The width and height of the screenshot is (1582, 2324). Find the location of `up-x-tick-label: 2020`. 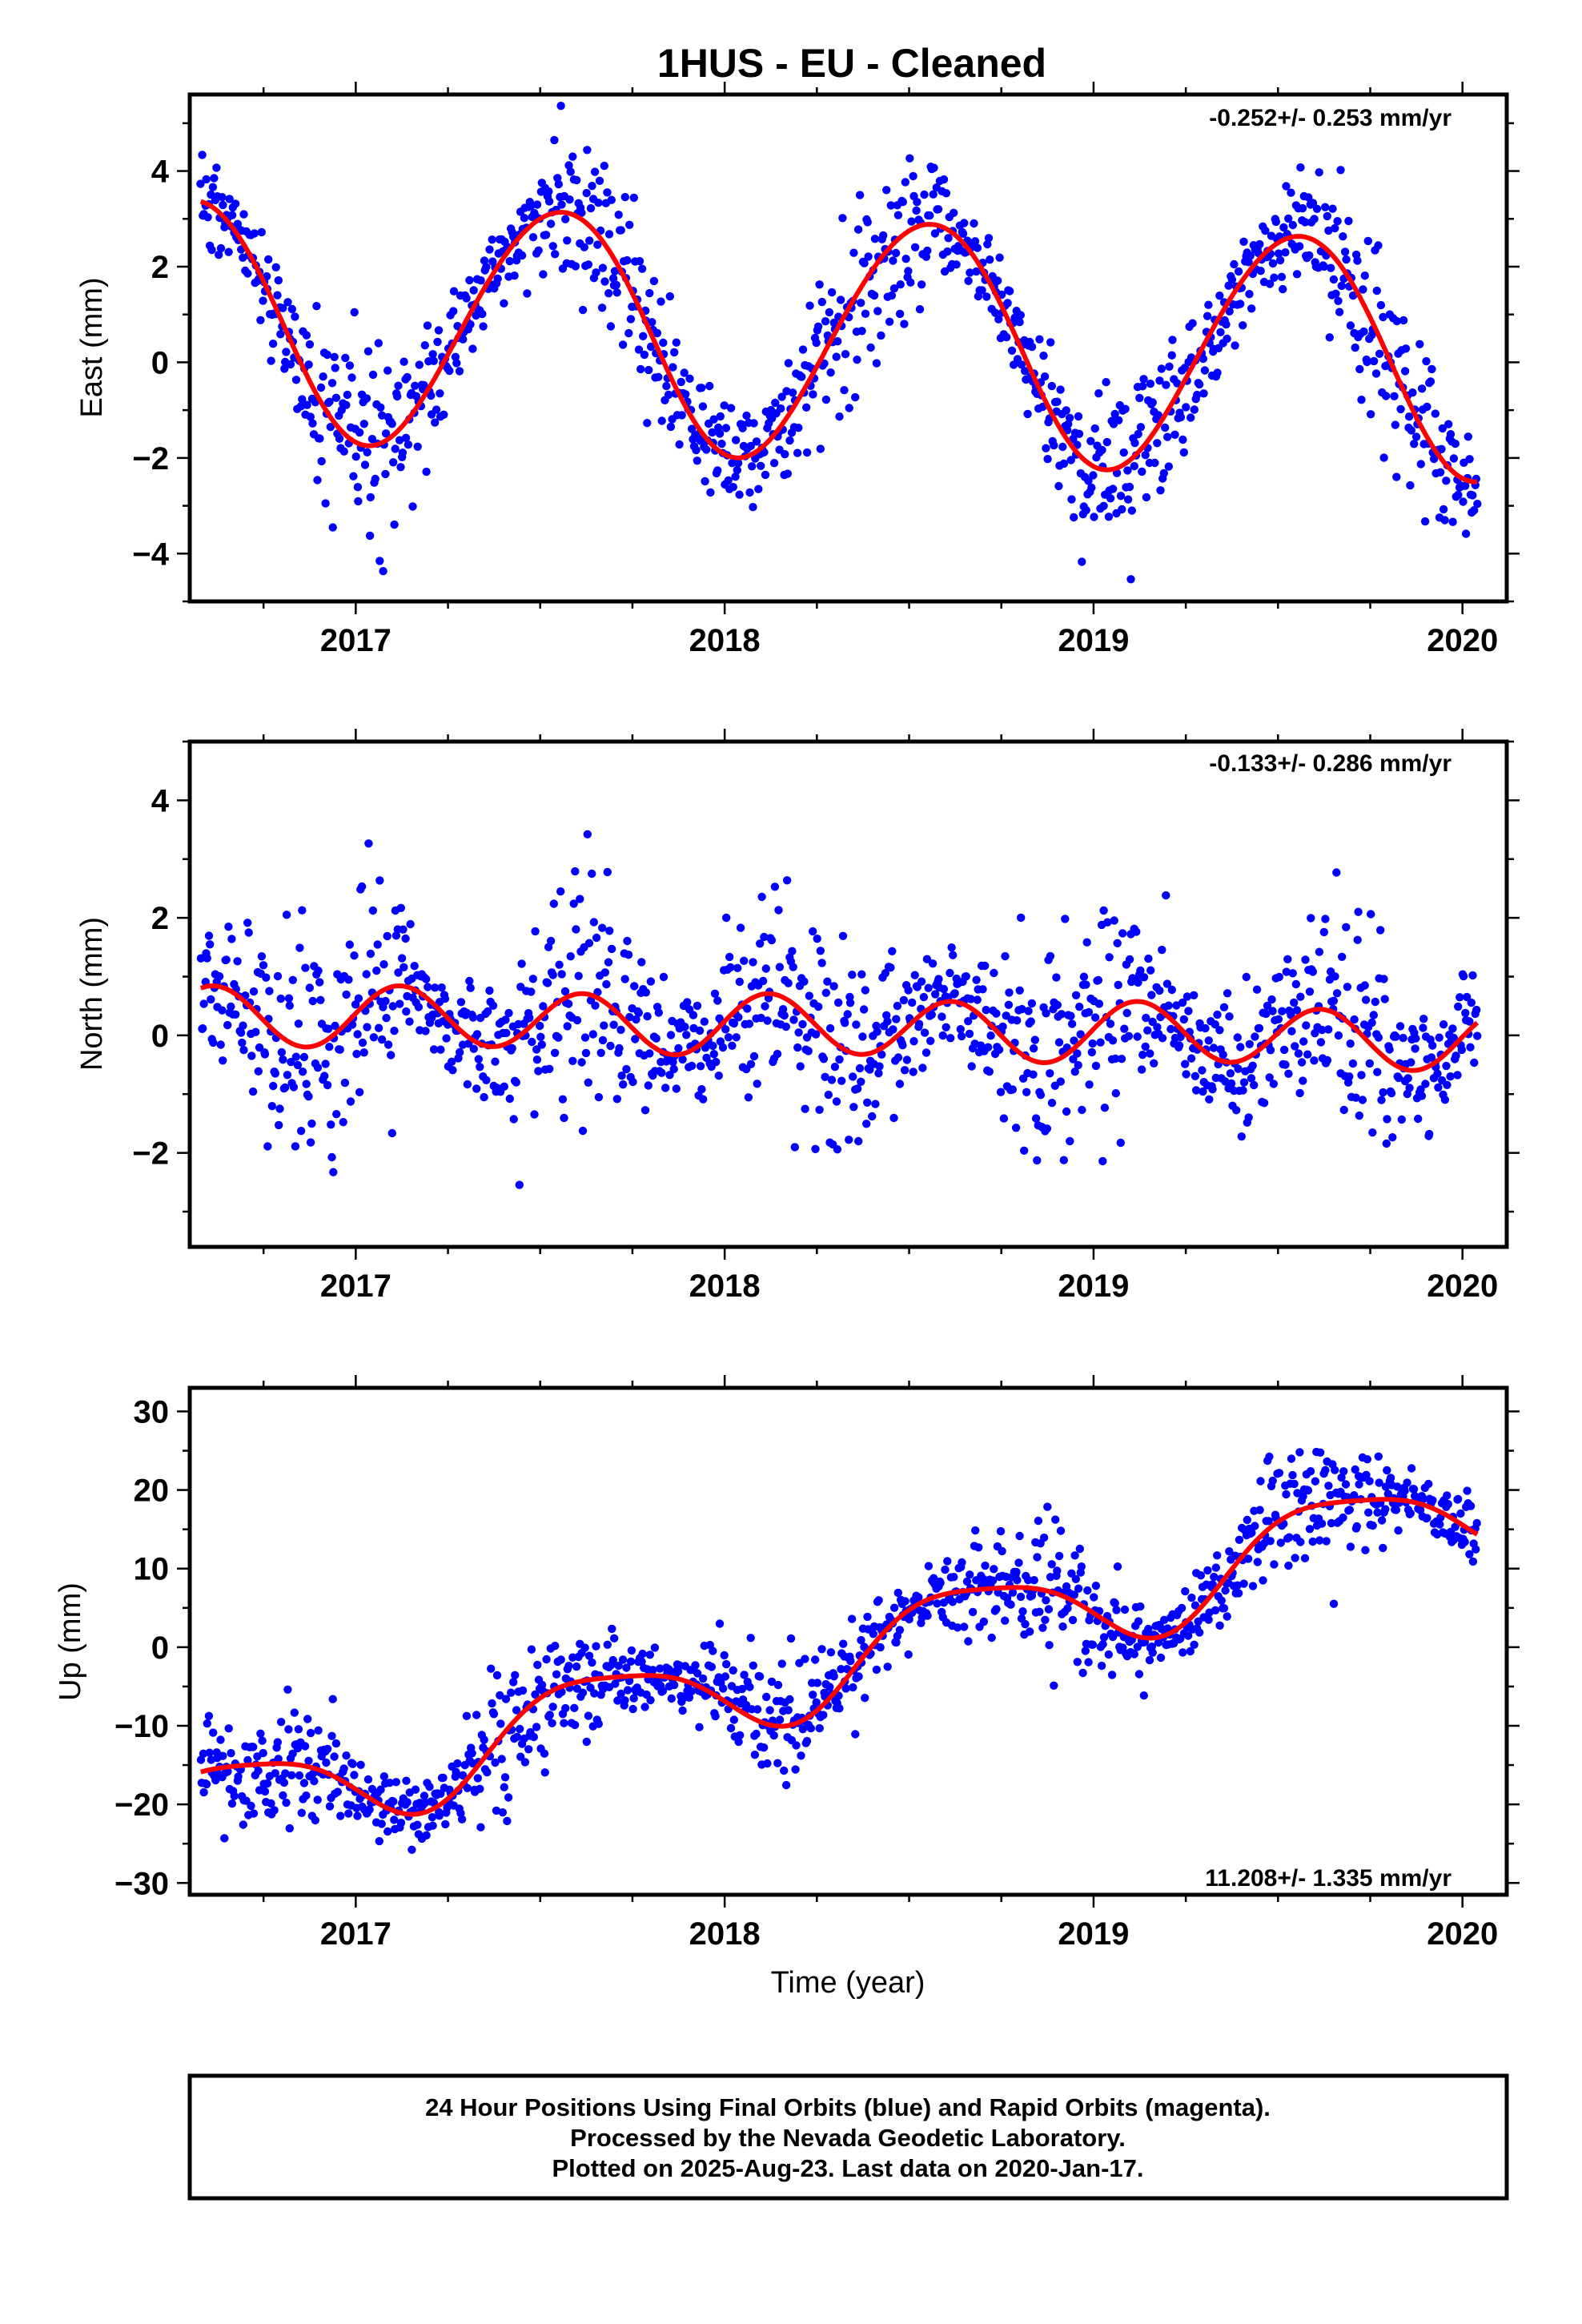

up-x-tick-label: 2020 is located at coordinates (1463, 1934).